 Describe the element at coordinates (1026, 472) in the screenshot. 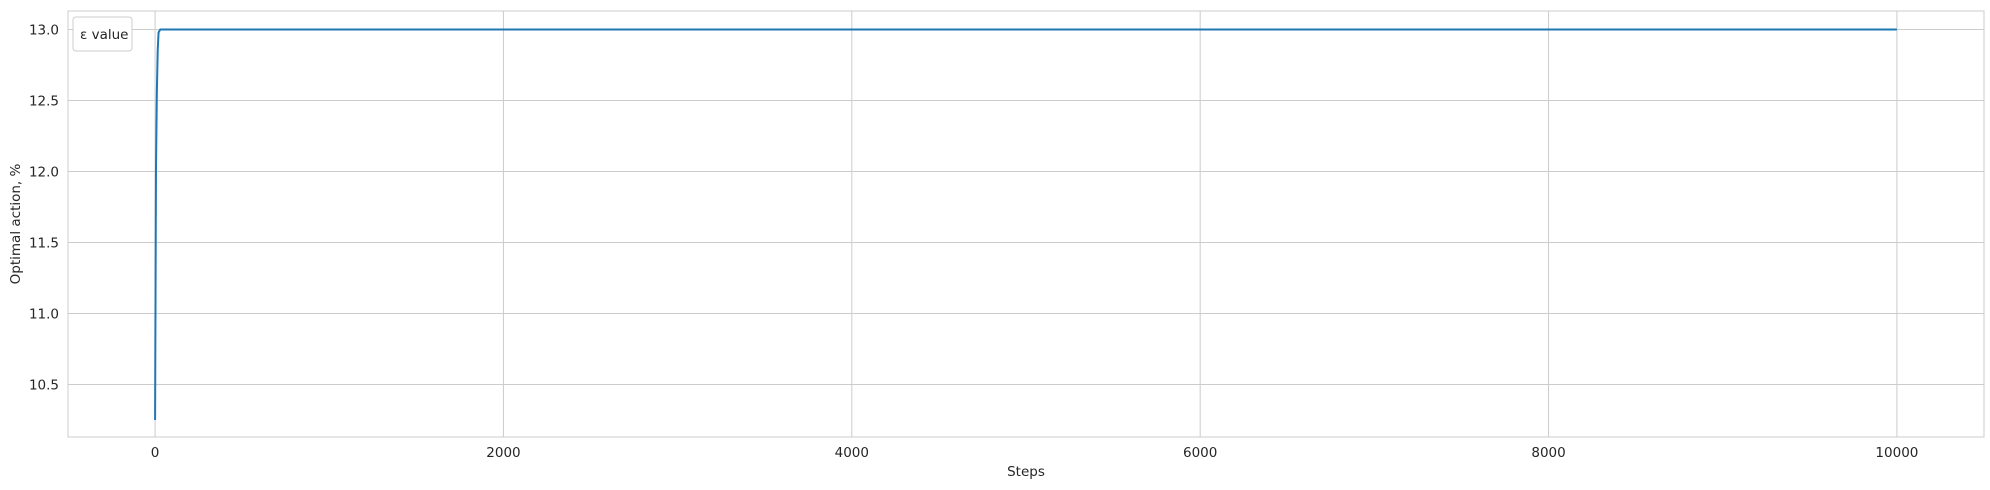

I see `x-axis-label: Steps` at that location.